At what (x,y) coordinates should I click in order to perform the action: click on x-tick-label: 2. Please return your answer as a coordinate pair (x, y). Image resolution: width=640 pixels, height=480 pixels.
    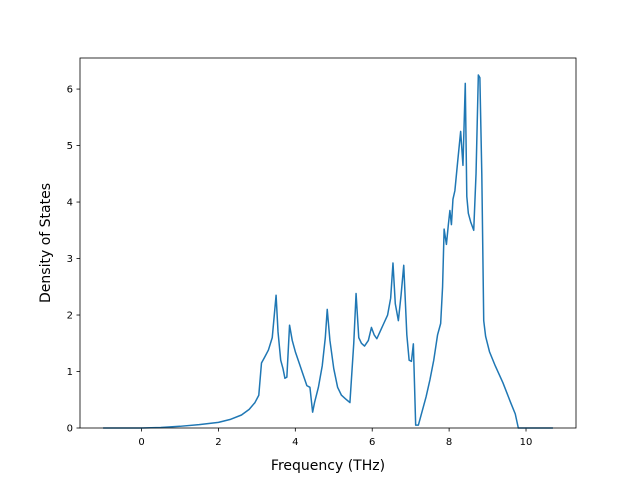
    Looking at the image, I should click on (218, 442).